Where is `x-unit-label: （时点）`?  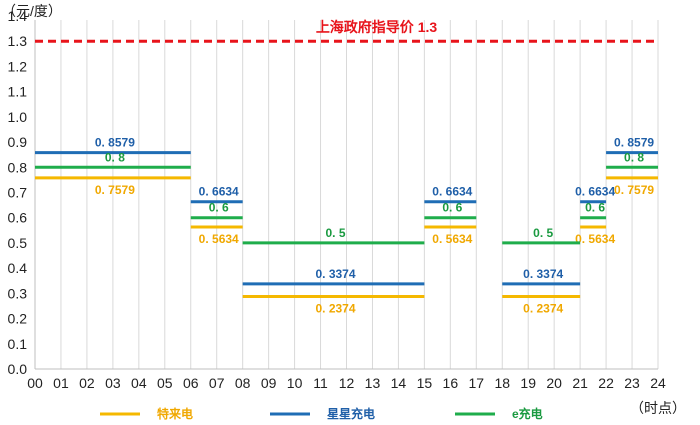 x-unit-label: （时点） is located at coordinates (658, 408).